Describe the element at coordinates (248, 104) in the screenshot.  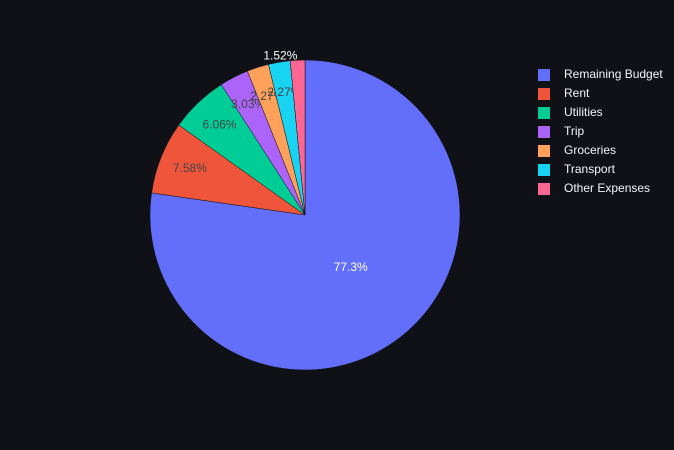
I see `slice-label: 3.03%` at that location.